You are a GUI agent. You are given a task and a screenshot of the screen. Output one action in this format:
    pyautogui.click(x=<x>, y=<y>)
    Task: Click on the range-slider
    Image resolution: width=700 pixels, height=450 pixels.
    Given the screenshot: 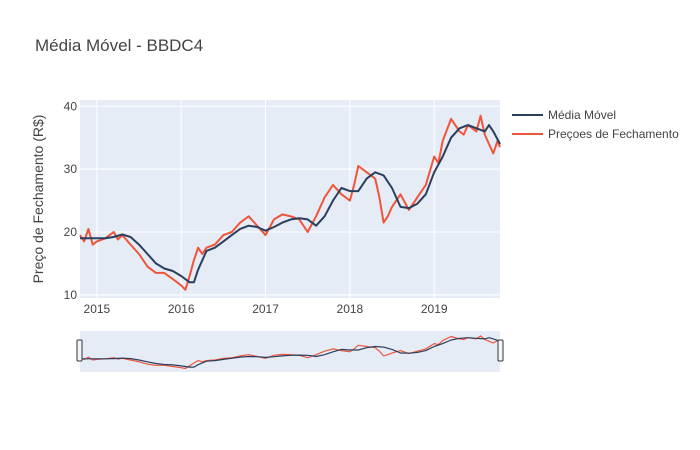 What is the action you would take?
    pyautogui.click(x=290, y=351)
    